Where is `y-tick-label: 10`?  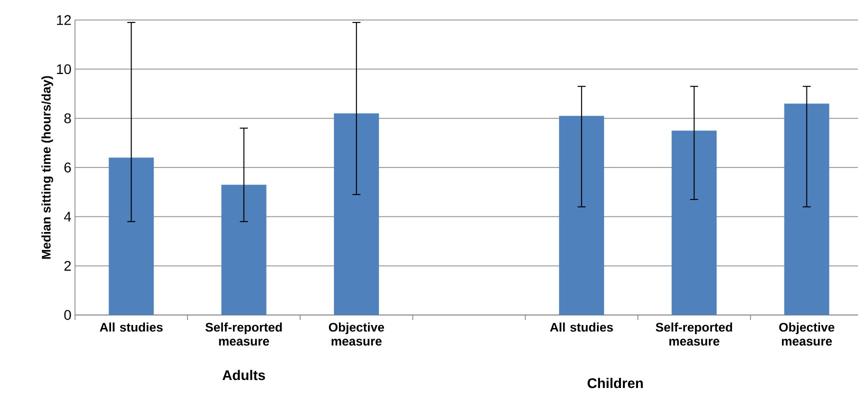 y-tick-label: 10 is located at coordinates (64, 69).